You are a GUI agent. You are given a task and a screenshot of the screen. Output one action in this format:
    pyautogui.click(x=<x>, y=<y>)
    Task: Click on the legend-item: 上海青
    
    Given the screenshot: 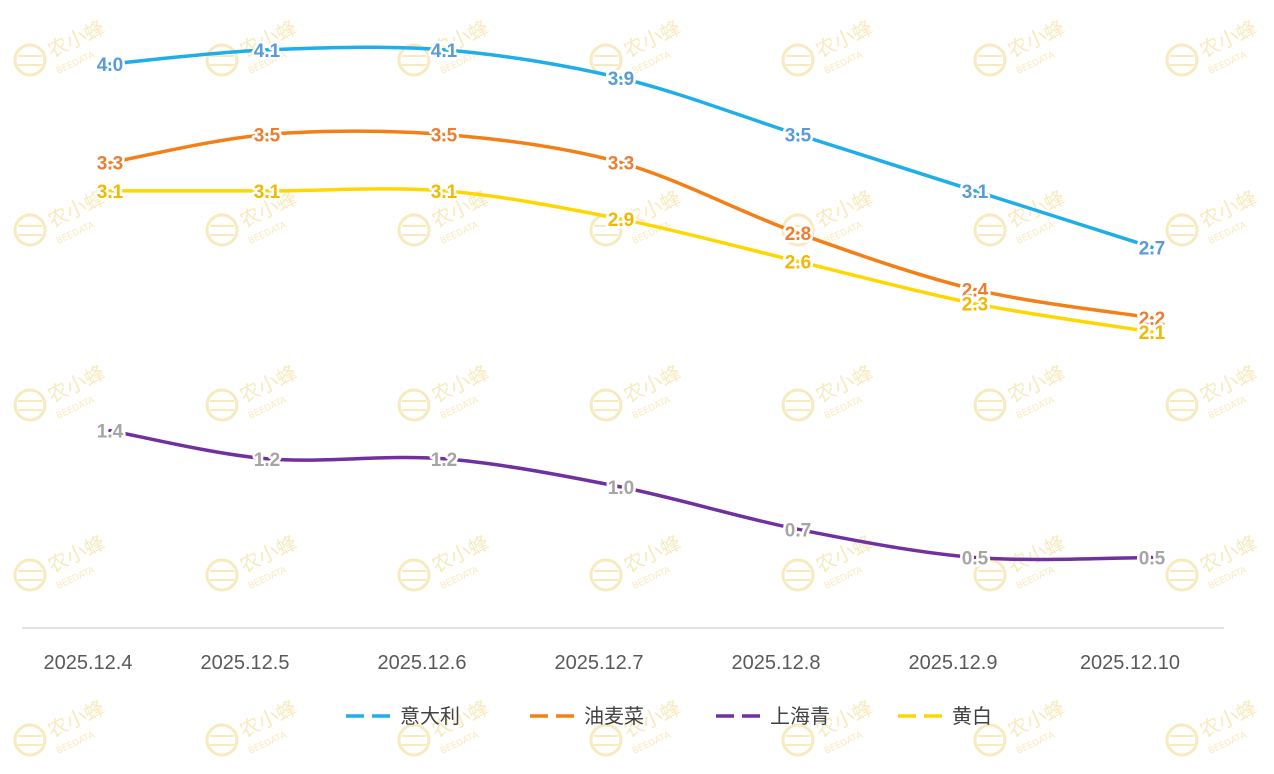 What is the action you would take?
    pyautogui.click(x=773, y=716)
    